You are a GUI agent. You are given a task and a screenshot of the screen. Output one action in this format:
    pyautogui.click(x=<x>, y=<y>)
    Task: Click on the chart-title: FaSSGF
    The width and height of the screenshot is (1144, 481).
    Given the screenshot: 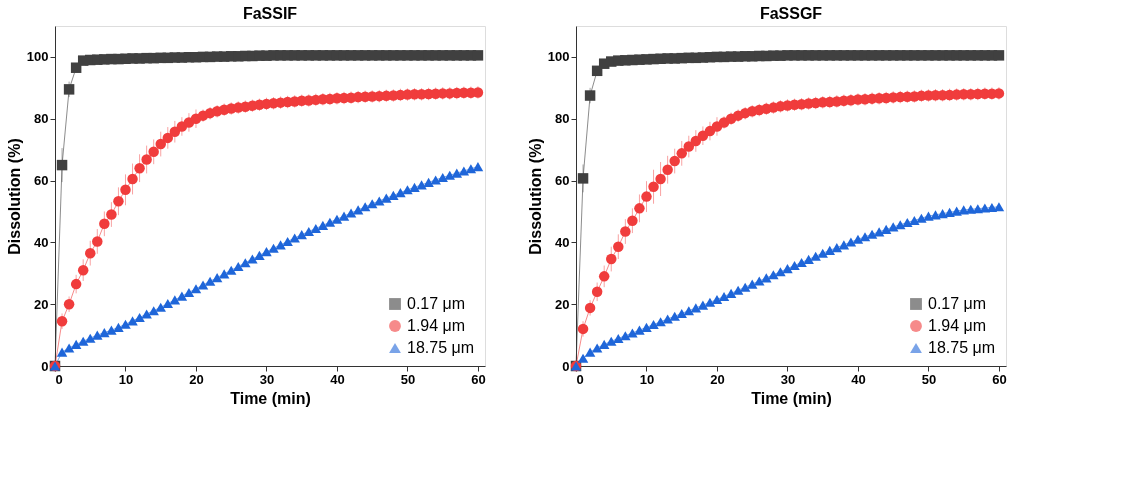 What is the action you would take?
    pyautogui.click(x=791, y=13)
    